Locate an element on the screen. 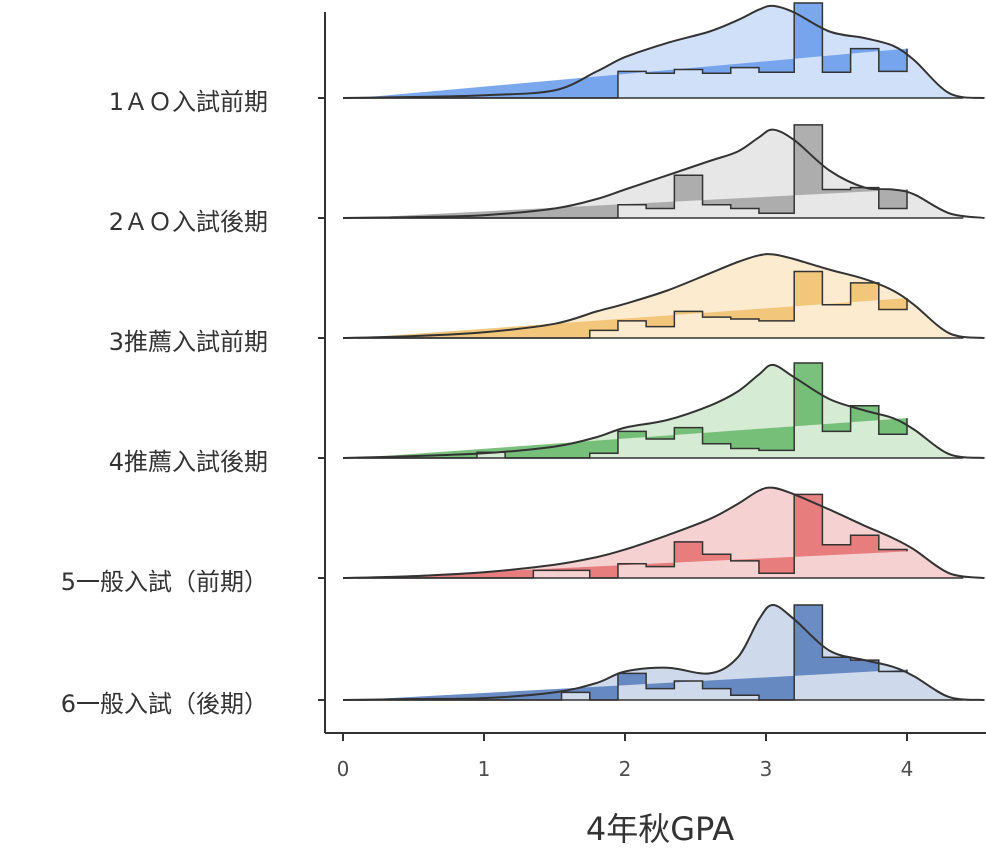  x-tick-label: 2 is located at coordinates (625, 769).